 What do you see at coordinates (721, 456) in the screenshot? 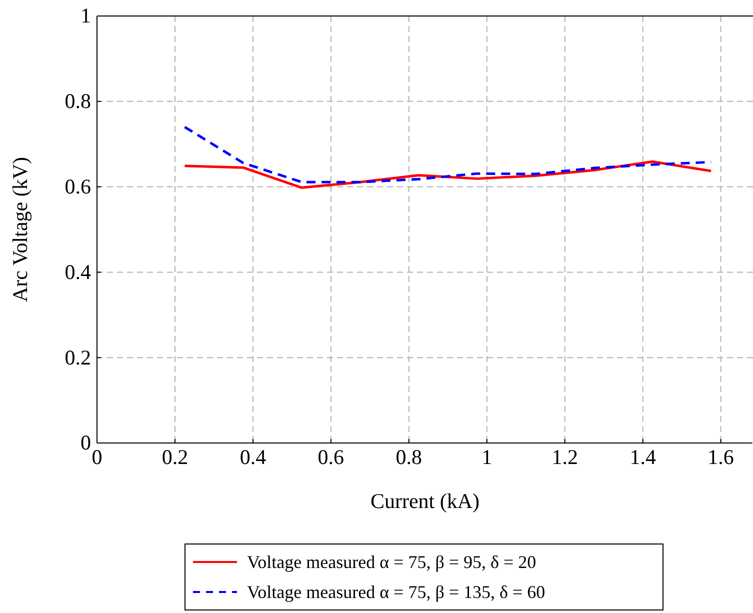
I see `x-tick-label: 1.6` at bounding box center [721, 456].